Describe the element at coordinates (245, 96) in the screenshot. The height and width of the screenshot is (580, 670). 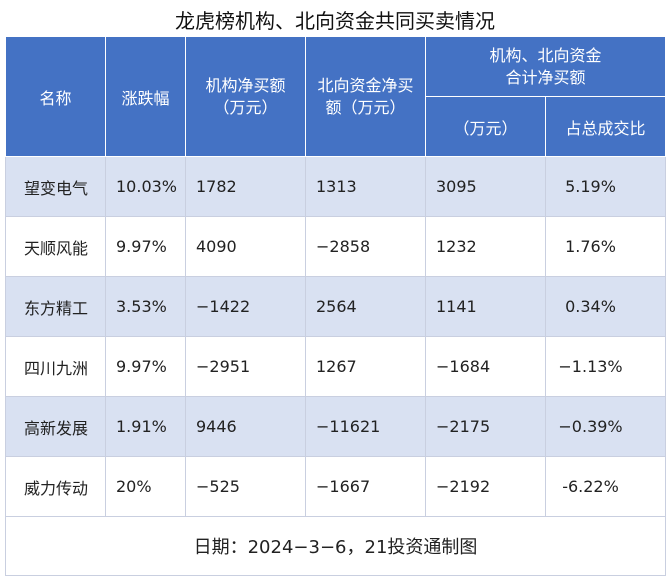
I see `col-header-inst-net: 机构净买额 （万元）` at that location.